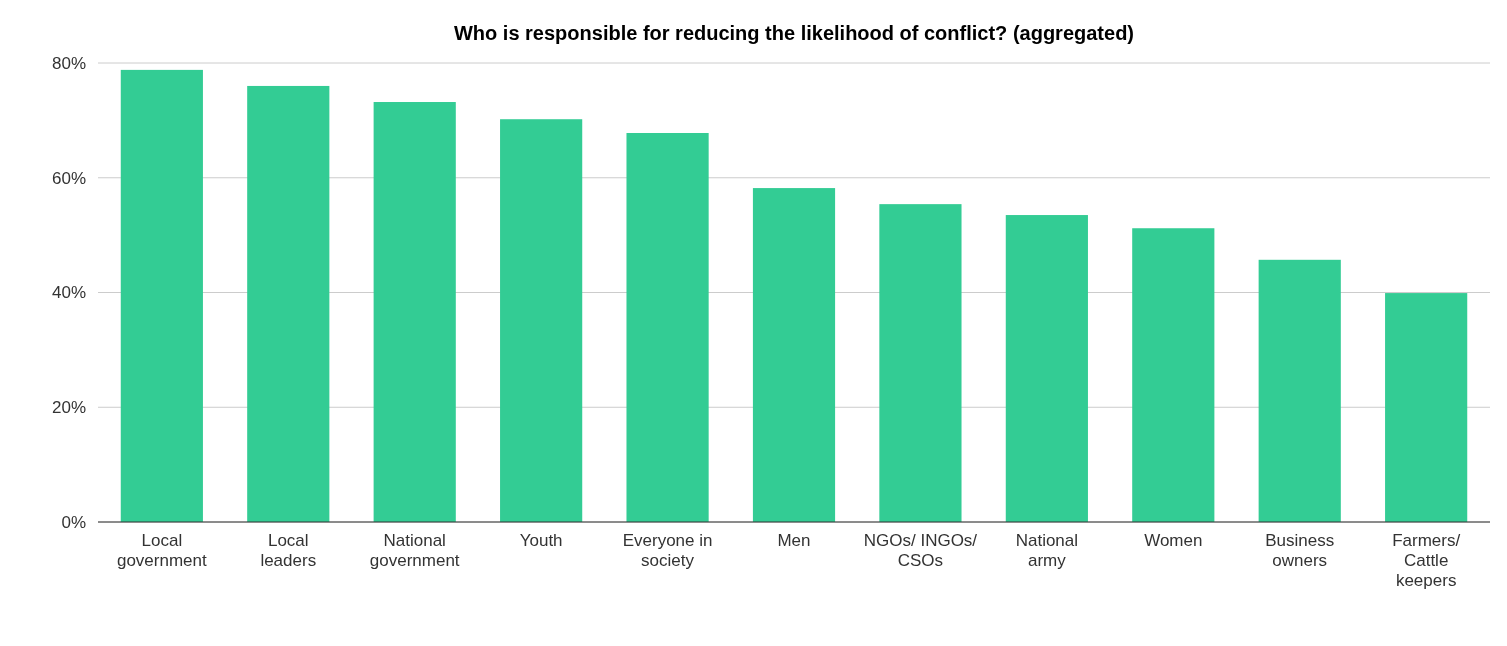 Image resolution: width=1507 pixels, height=646 pixels. I want to click on x-tick-label: National government, so click(414, 550).